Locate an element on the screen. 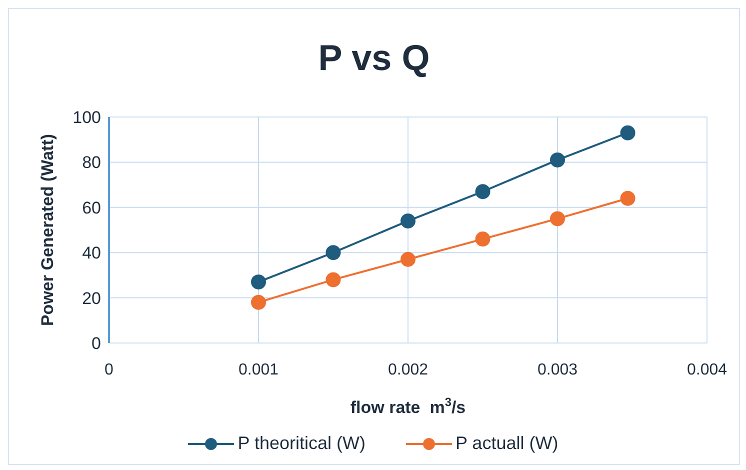 This screenshot has height=470, width=746. y-tick-label: 20 is located at coordinates (91, 298).